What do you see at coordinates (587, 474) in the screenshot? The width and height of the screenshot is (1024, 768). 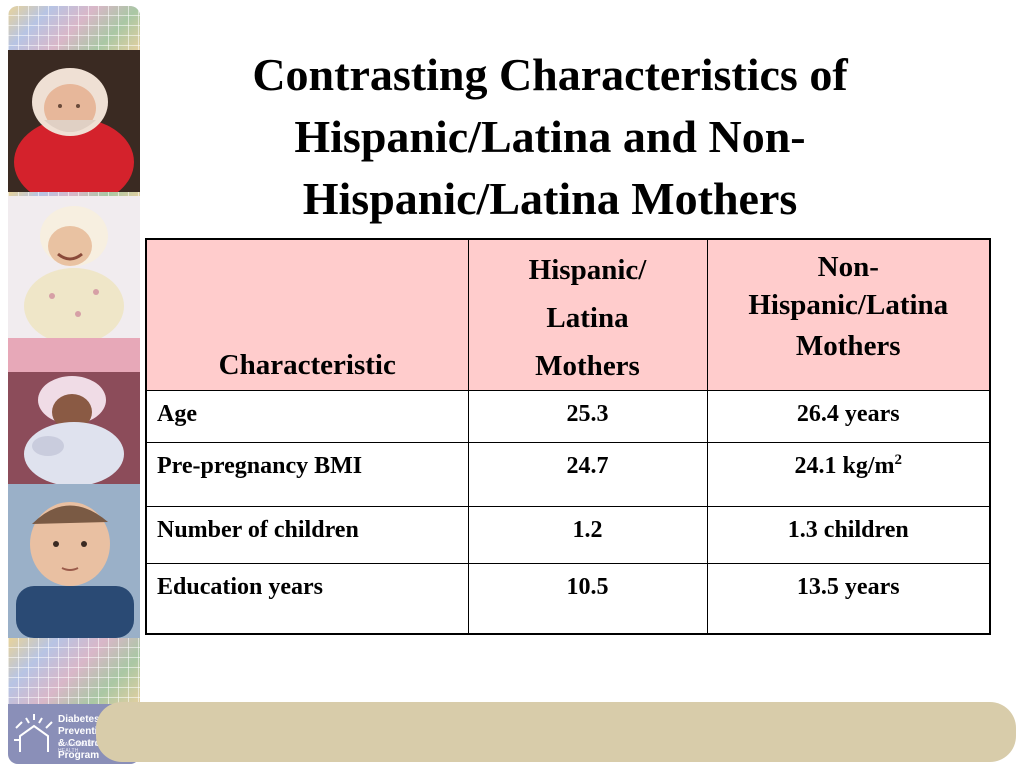 I see `hispanic-value: 24.7` at bounding box center [587, 474].